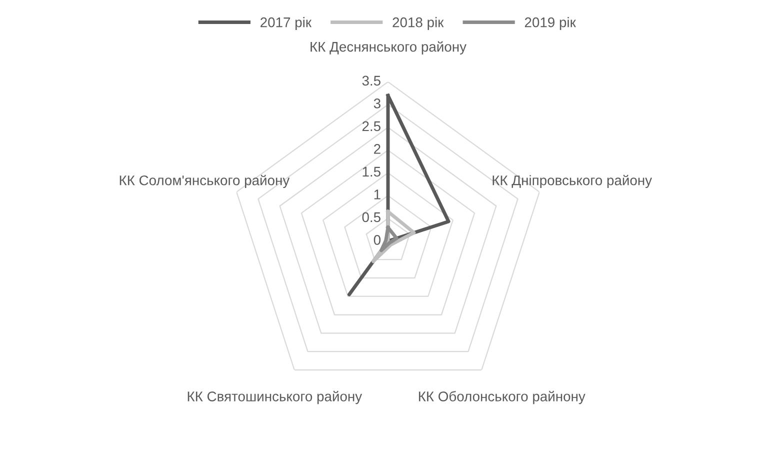 The height and width of the screenshot is (455, 776). I want to click on y-tick-label: 0.5, so click(371, 217).